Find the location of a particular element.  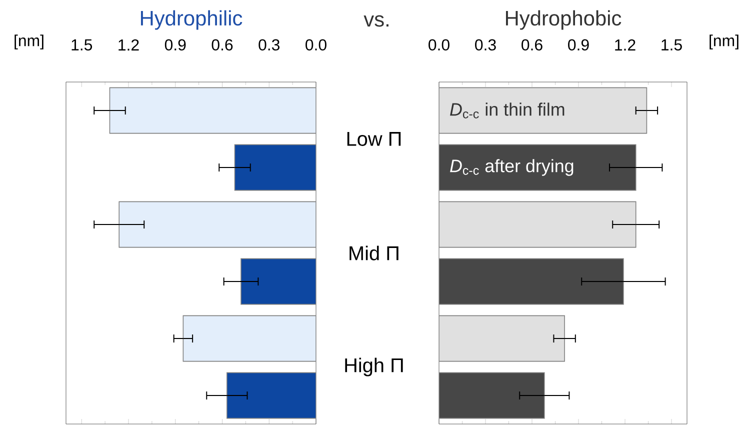

y-tick-label: Low Π is located at coordinates (374, 139).